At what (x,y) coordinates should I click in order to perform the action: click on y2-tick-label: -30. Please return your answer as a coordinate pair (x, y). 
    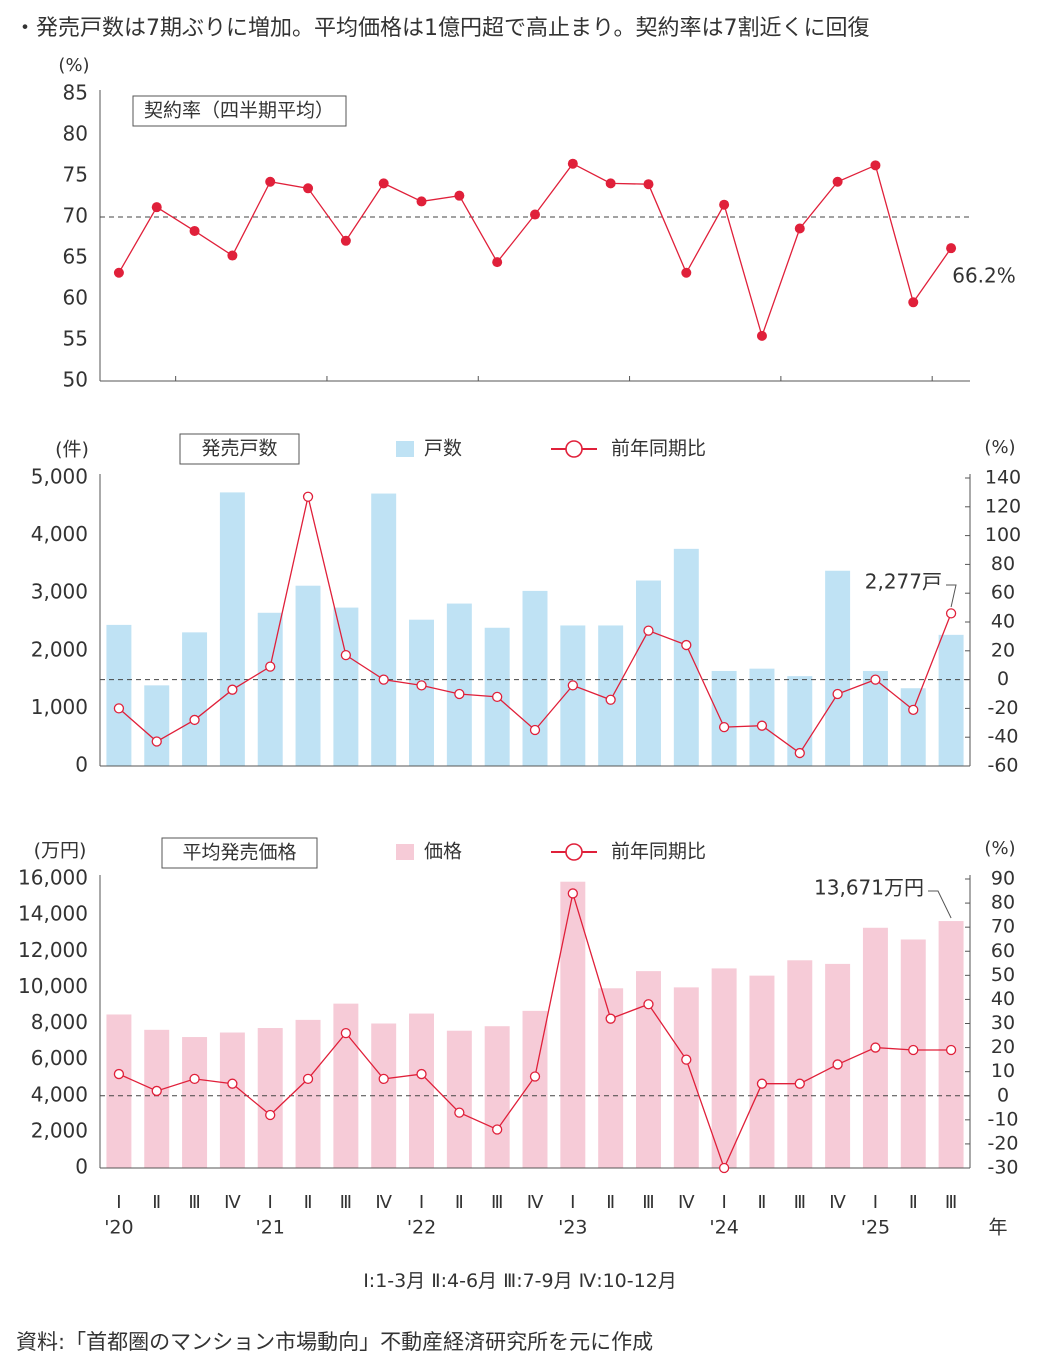
    Looking at the image, I should click on (1002, 1168).